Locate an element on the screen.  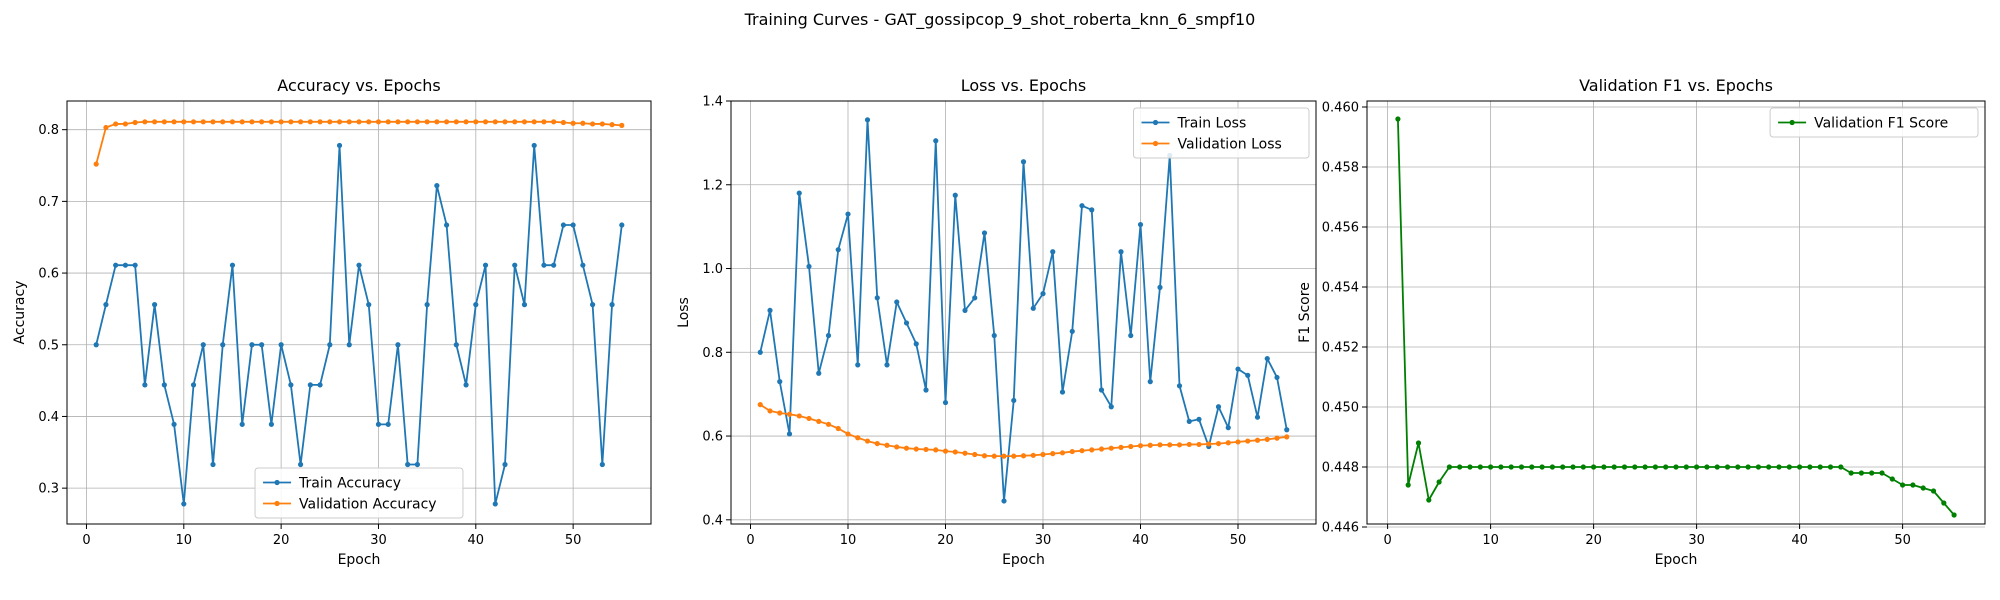
x-tick-label: 40 is located at coordinates (476, 540).